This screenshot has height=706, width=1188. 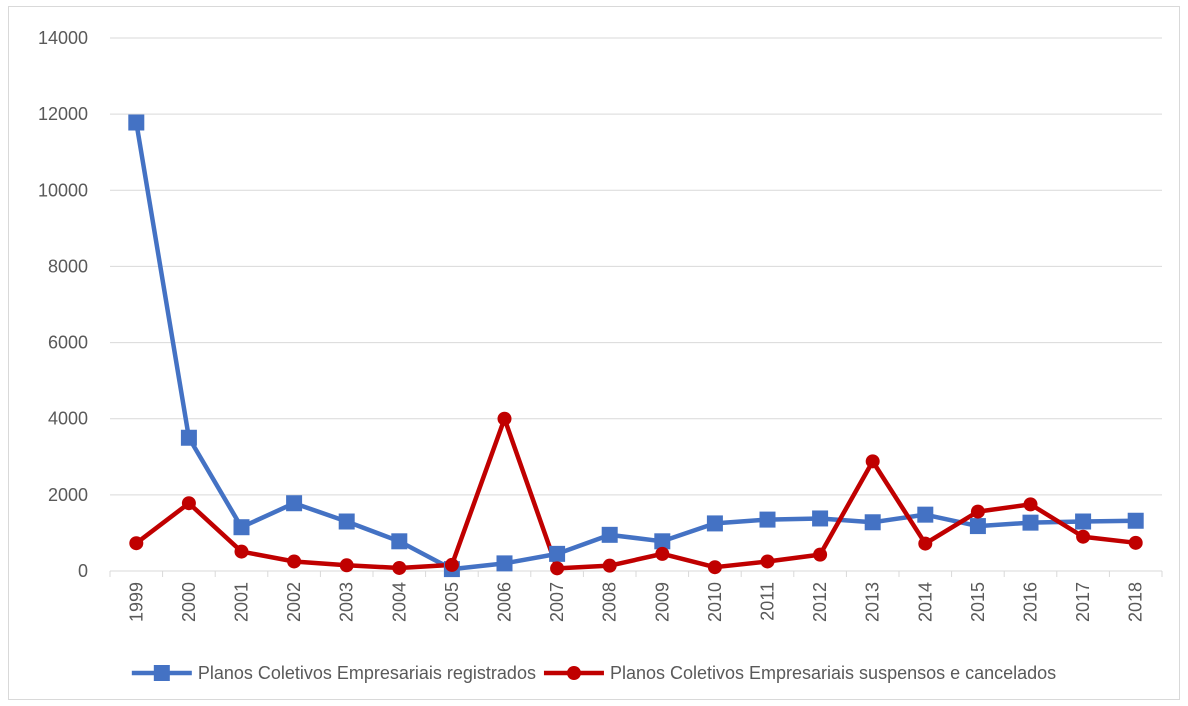 I want to click on x-tick-label: 2010, so click(x=715, y=602).